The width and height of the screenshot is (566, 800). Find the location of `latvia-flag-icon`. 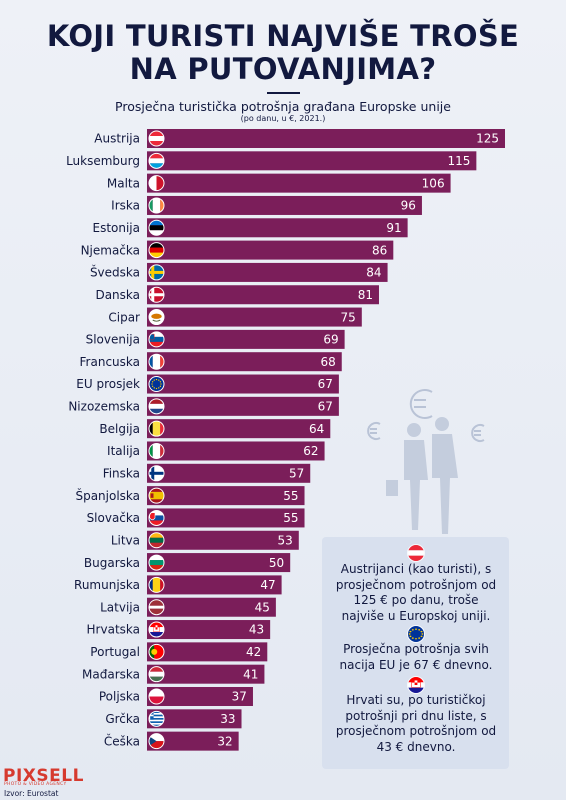

latvia-flag-icon is located at coordinates (156, 607).